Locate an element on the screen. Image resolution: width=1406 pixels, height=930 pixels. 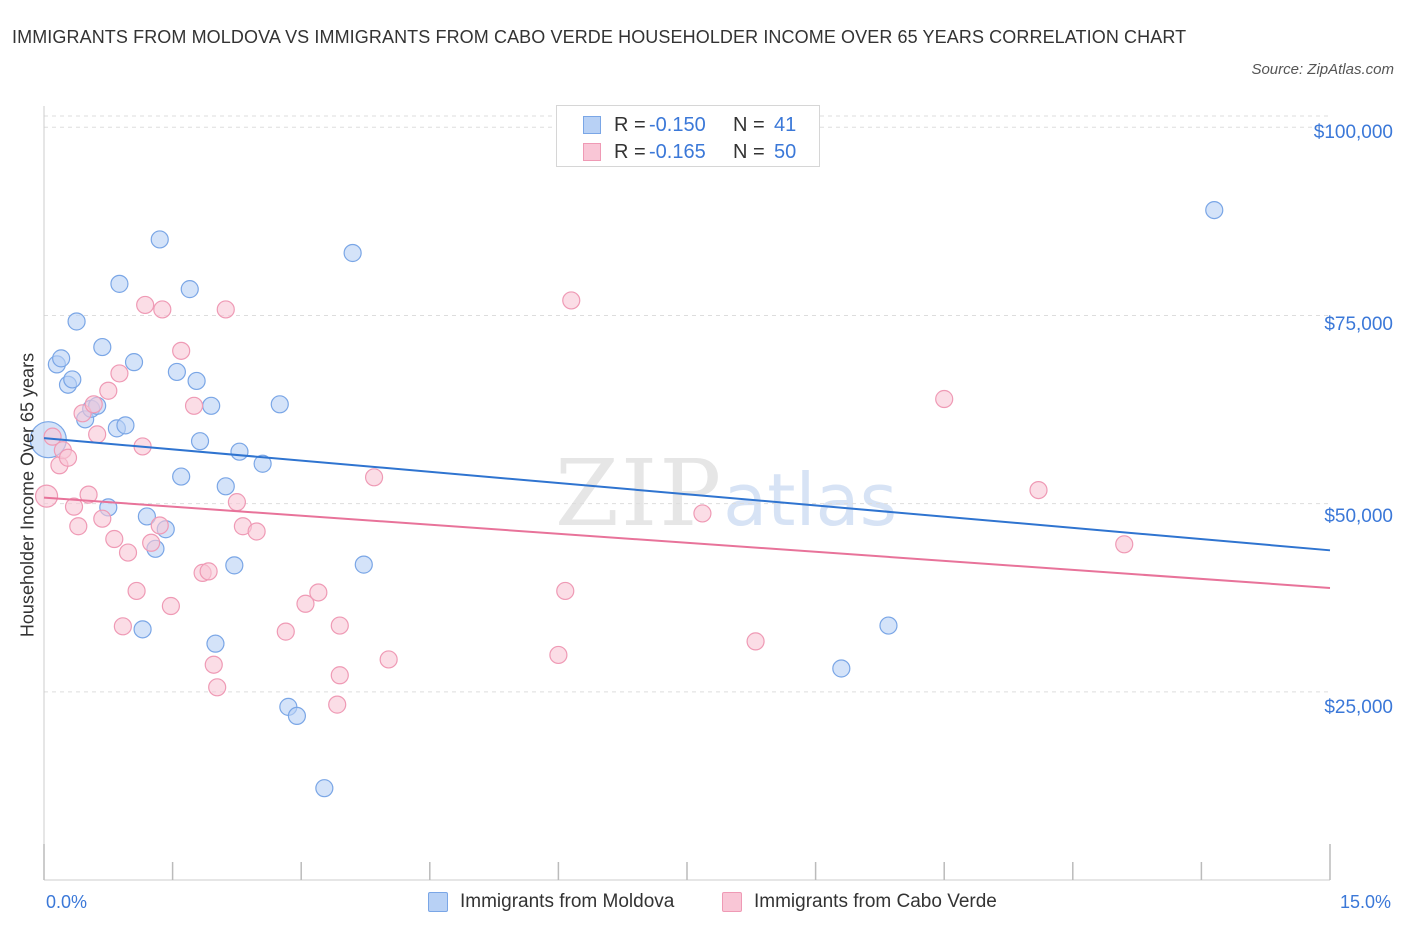
trend-line-caboverde is located at coordinates (687, 542).